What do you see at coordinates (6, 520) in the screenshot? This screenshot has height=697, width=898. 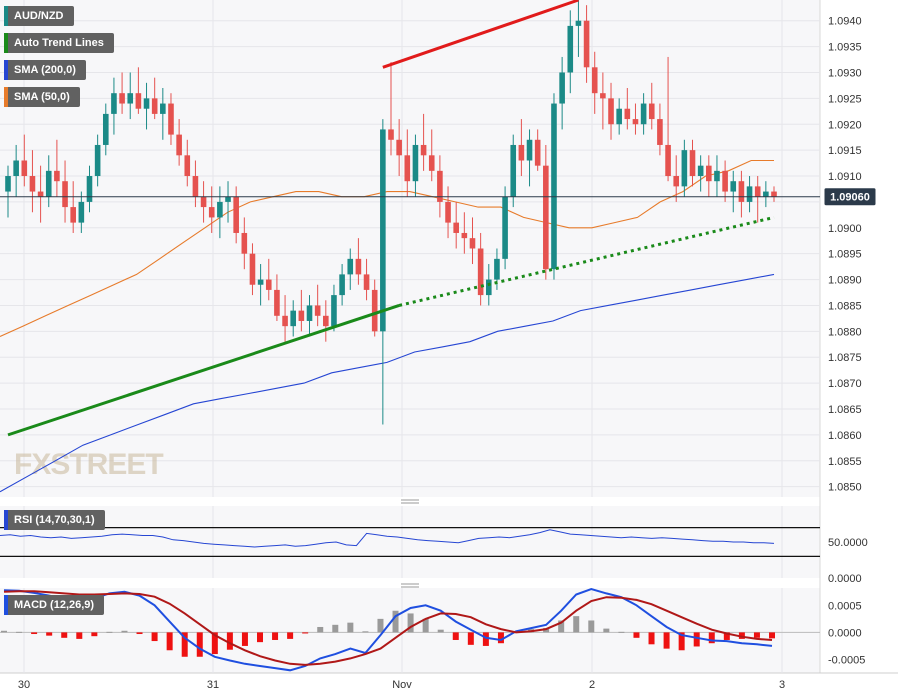 I see `rsi-swatch` at bounding box center [6, 520].